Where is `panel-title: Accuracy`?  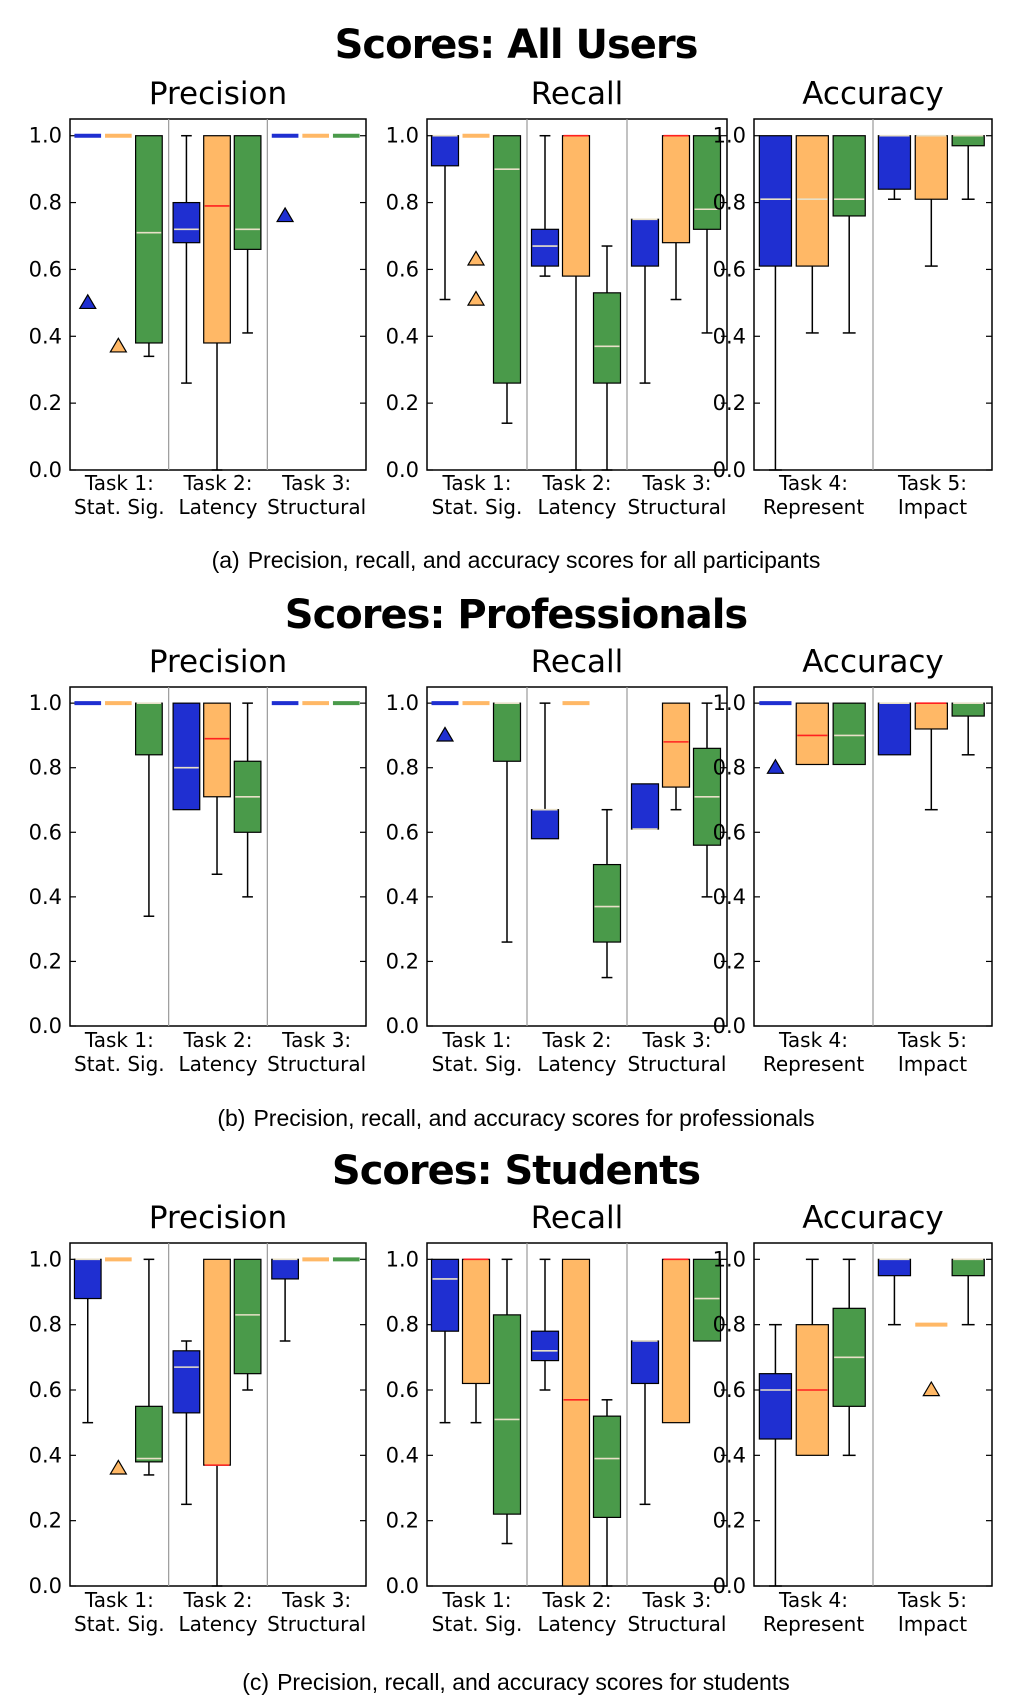
panel-title: Accuracy is located at coordinates (873, 1218).